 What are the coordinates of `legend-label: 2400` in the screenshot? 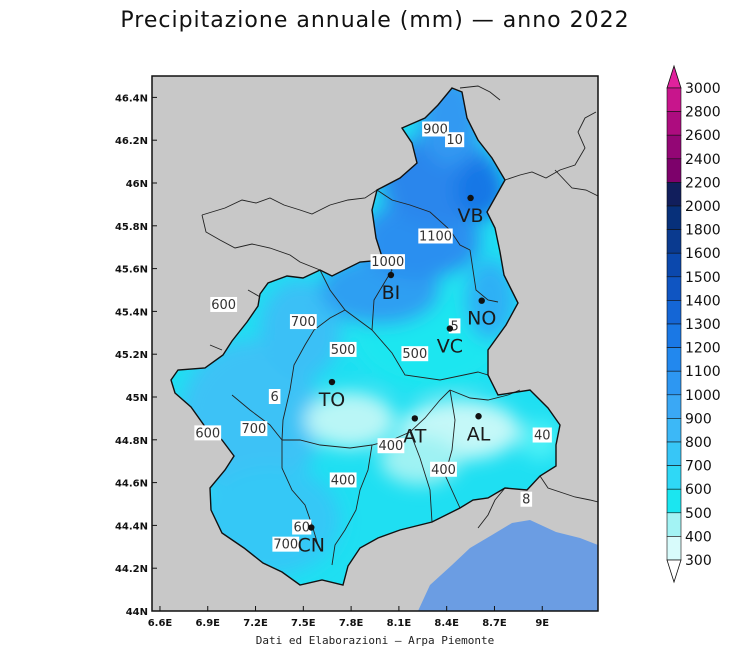 It's located at (703, 160).